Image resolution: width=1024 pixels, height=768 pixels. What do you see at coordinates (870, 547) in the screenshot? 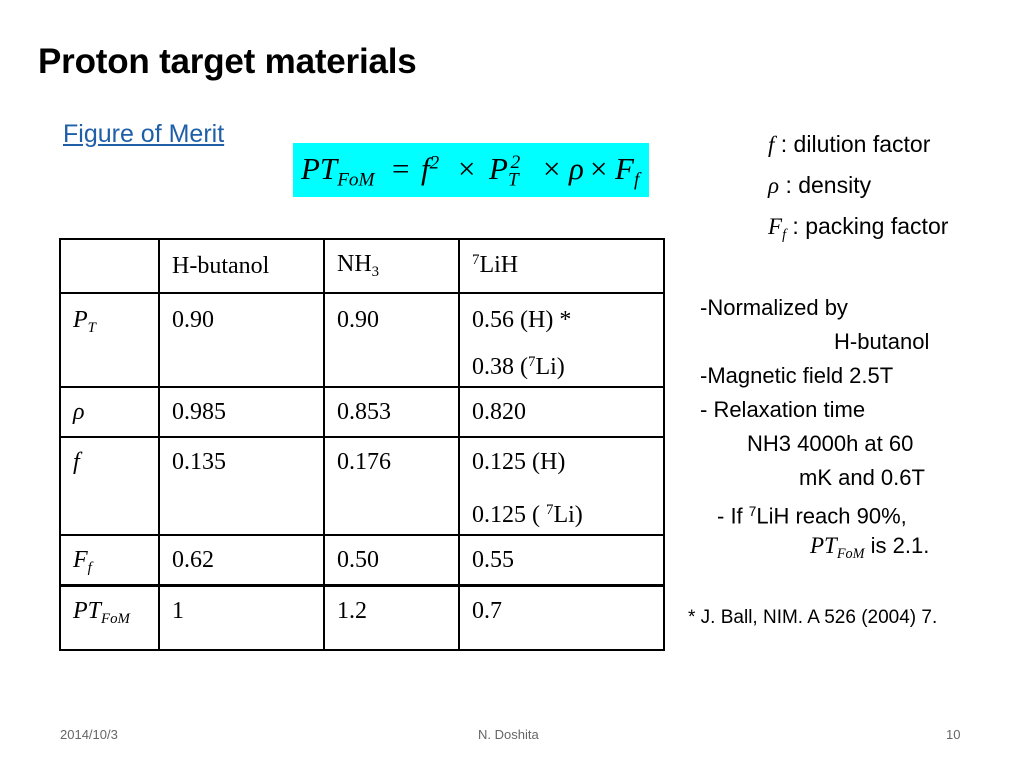
I see `note-ptfom-result: PTFoM is 2.1.` at bounding box center [870, 547].